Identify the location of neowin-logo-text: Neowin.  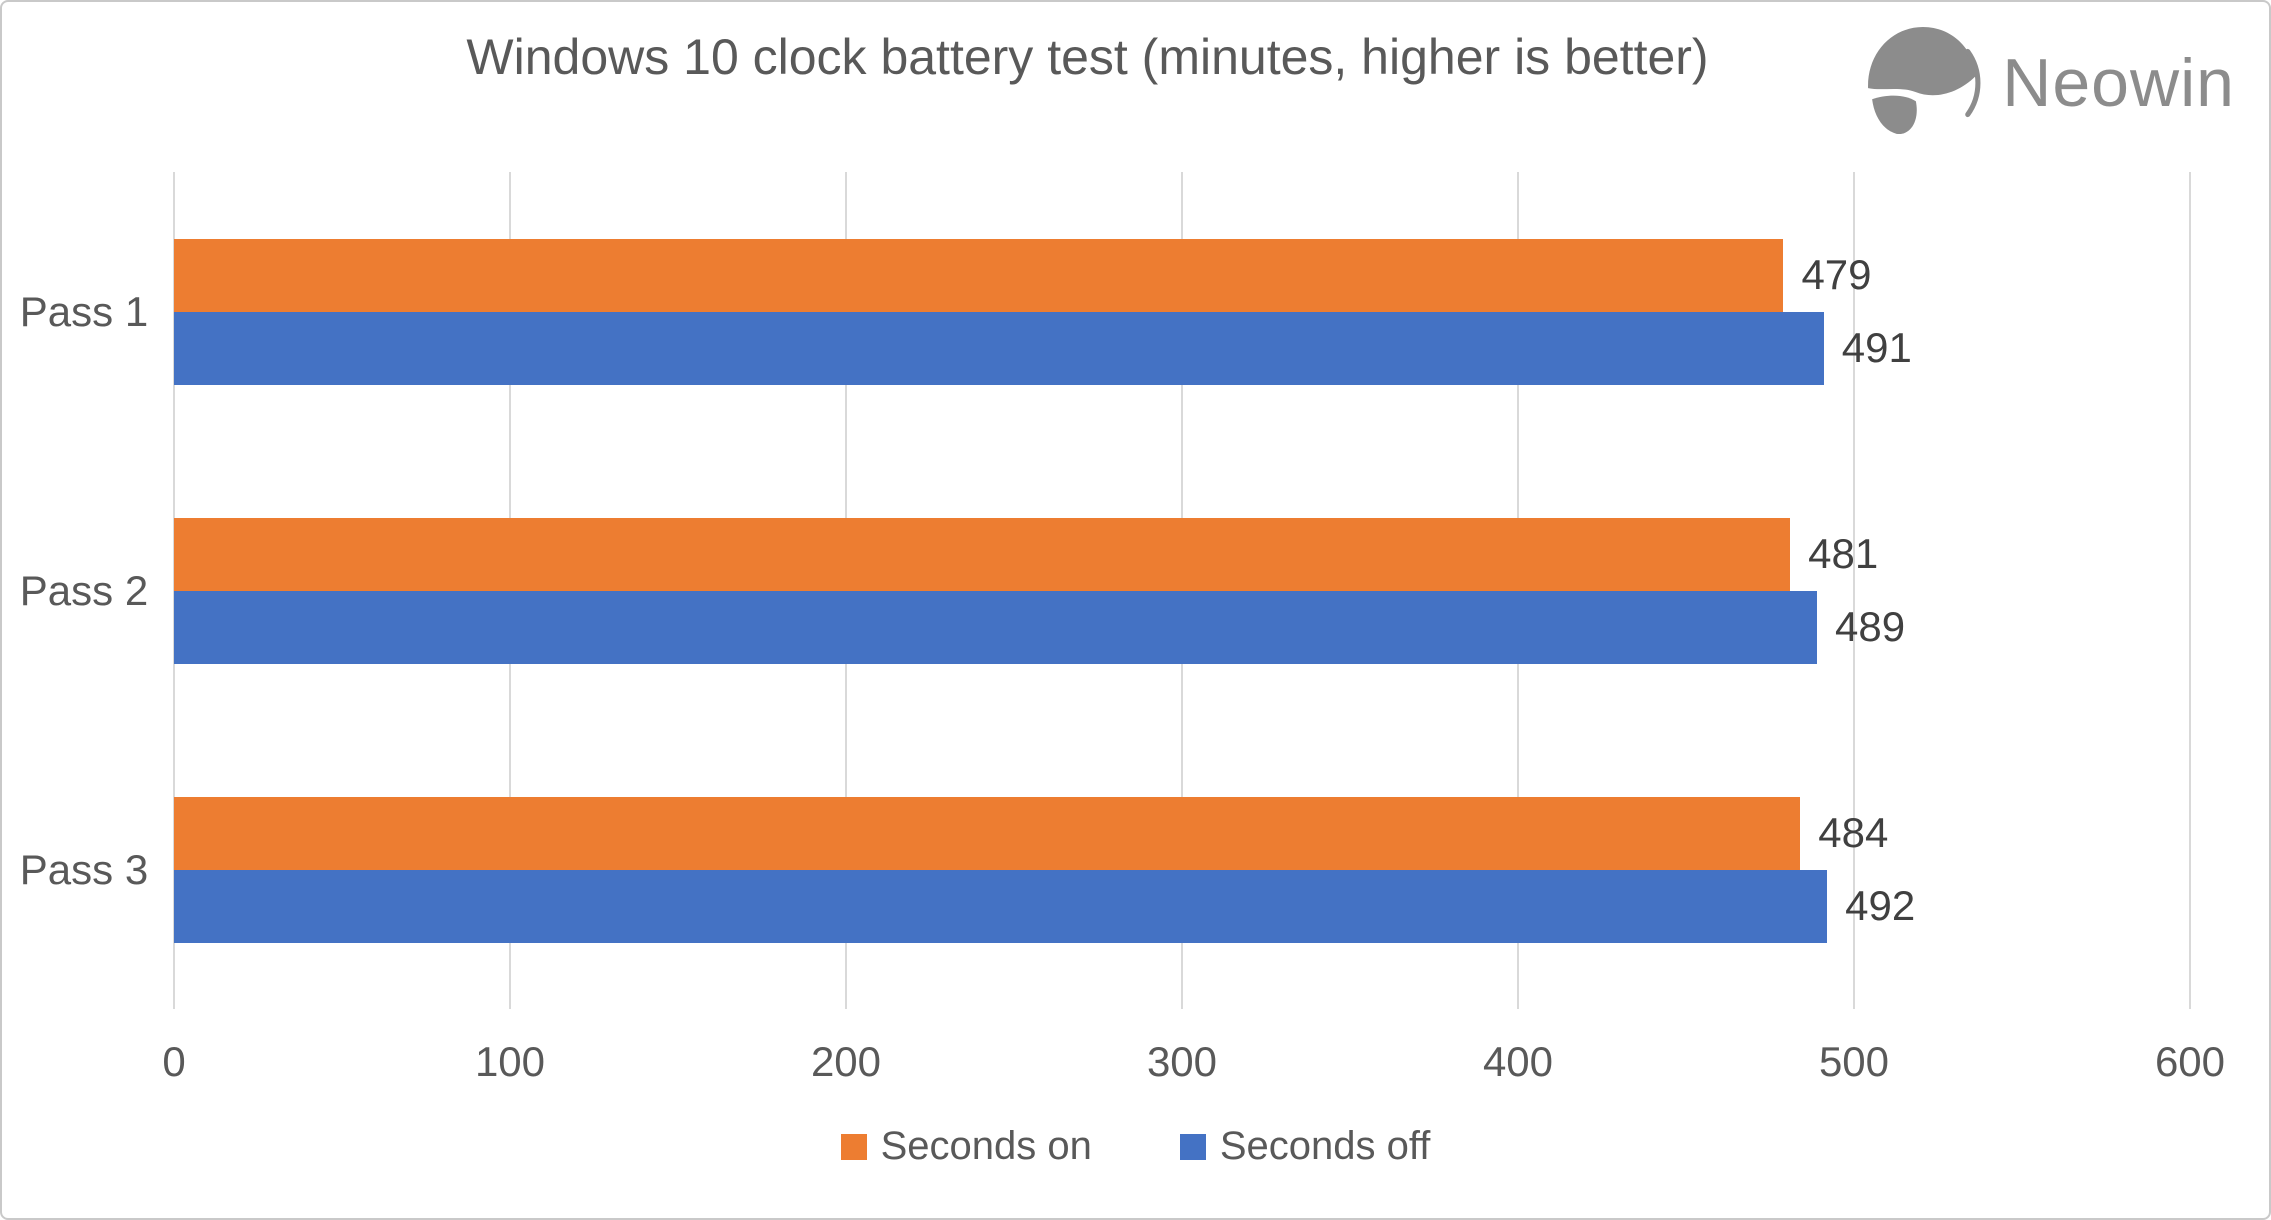
(2118, 83).